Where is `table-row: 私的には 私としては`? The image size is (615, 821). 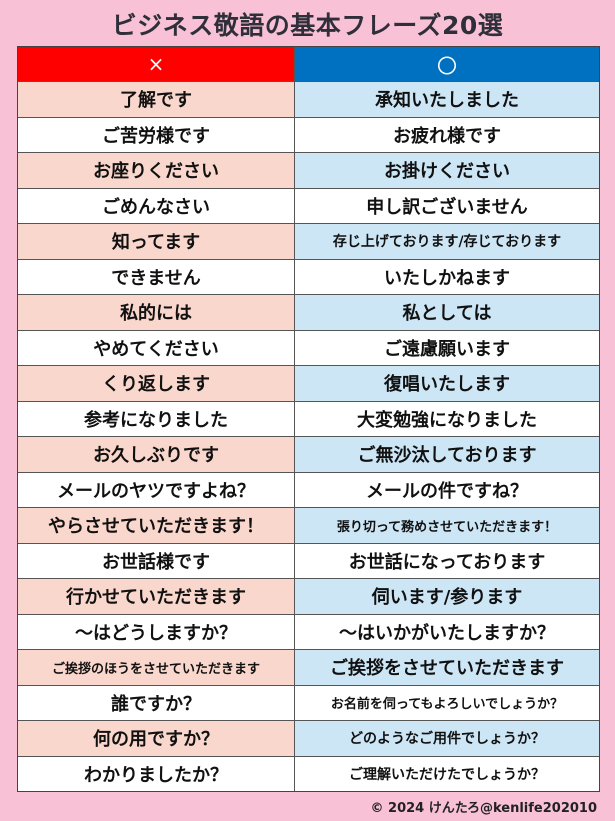
table-row: 私的には 私としては is located at coordinates (308, 312).